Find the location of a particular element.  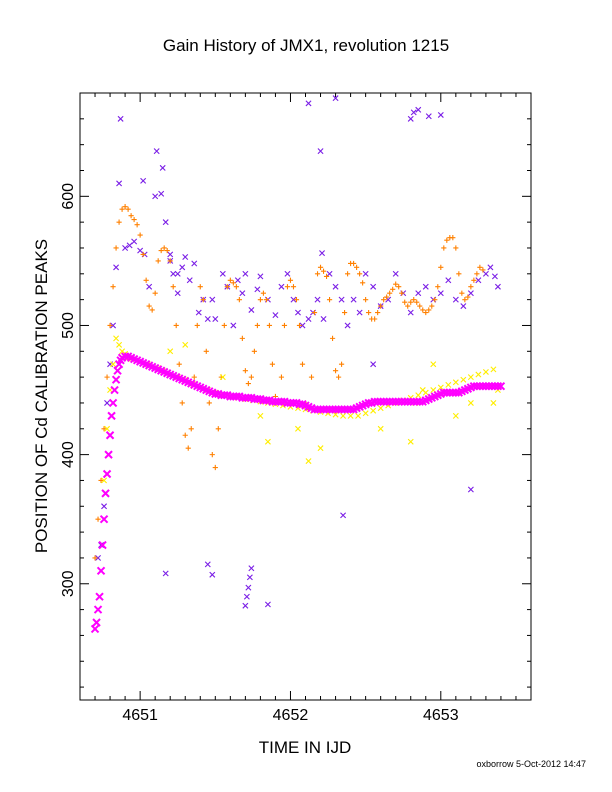

y-tick-label: 500 is located at coordinates (68, 325).